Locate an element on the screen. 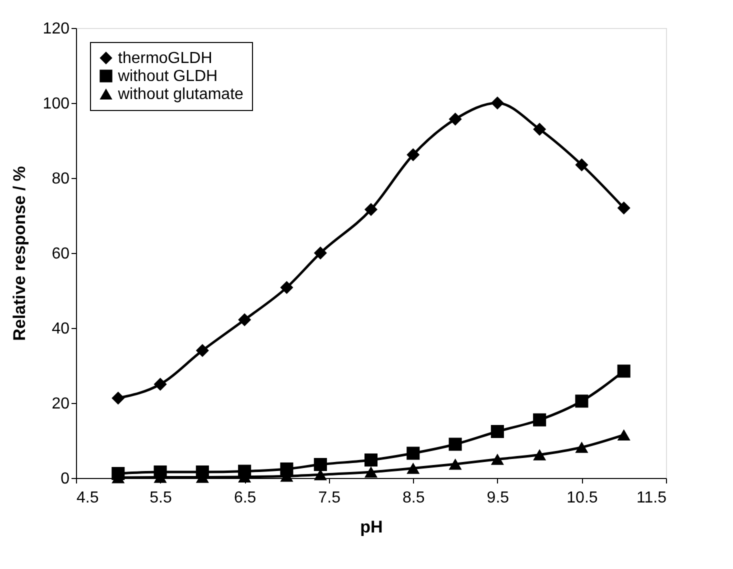 The width and height of the screenshot is (733, 569). x-tick-label: 7.5 is located at coordinates (329, 498).